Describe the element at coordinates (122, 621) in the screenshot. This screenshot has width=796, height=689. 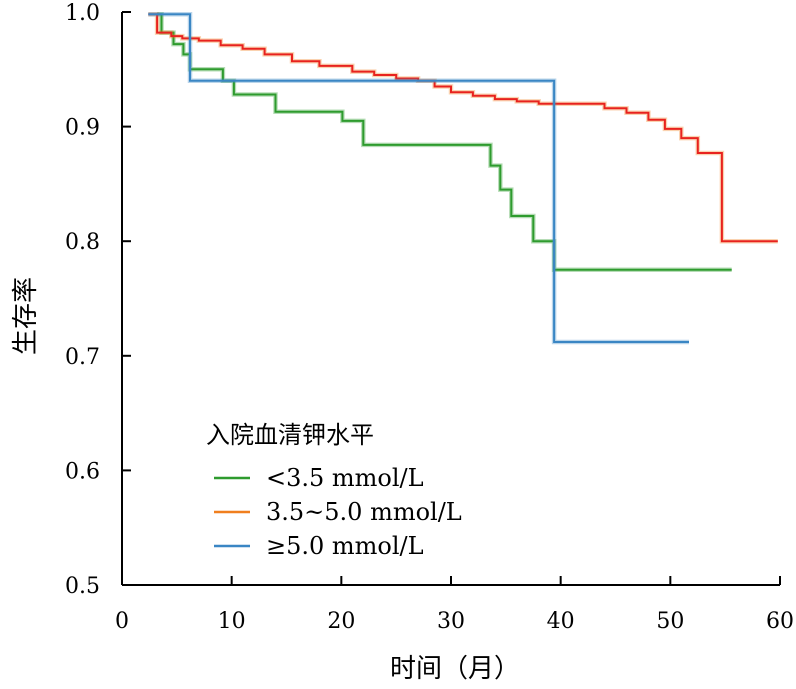
I see `x-tick-label: 0` at that location.